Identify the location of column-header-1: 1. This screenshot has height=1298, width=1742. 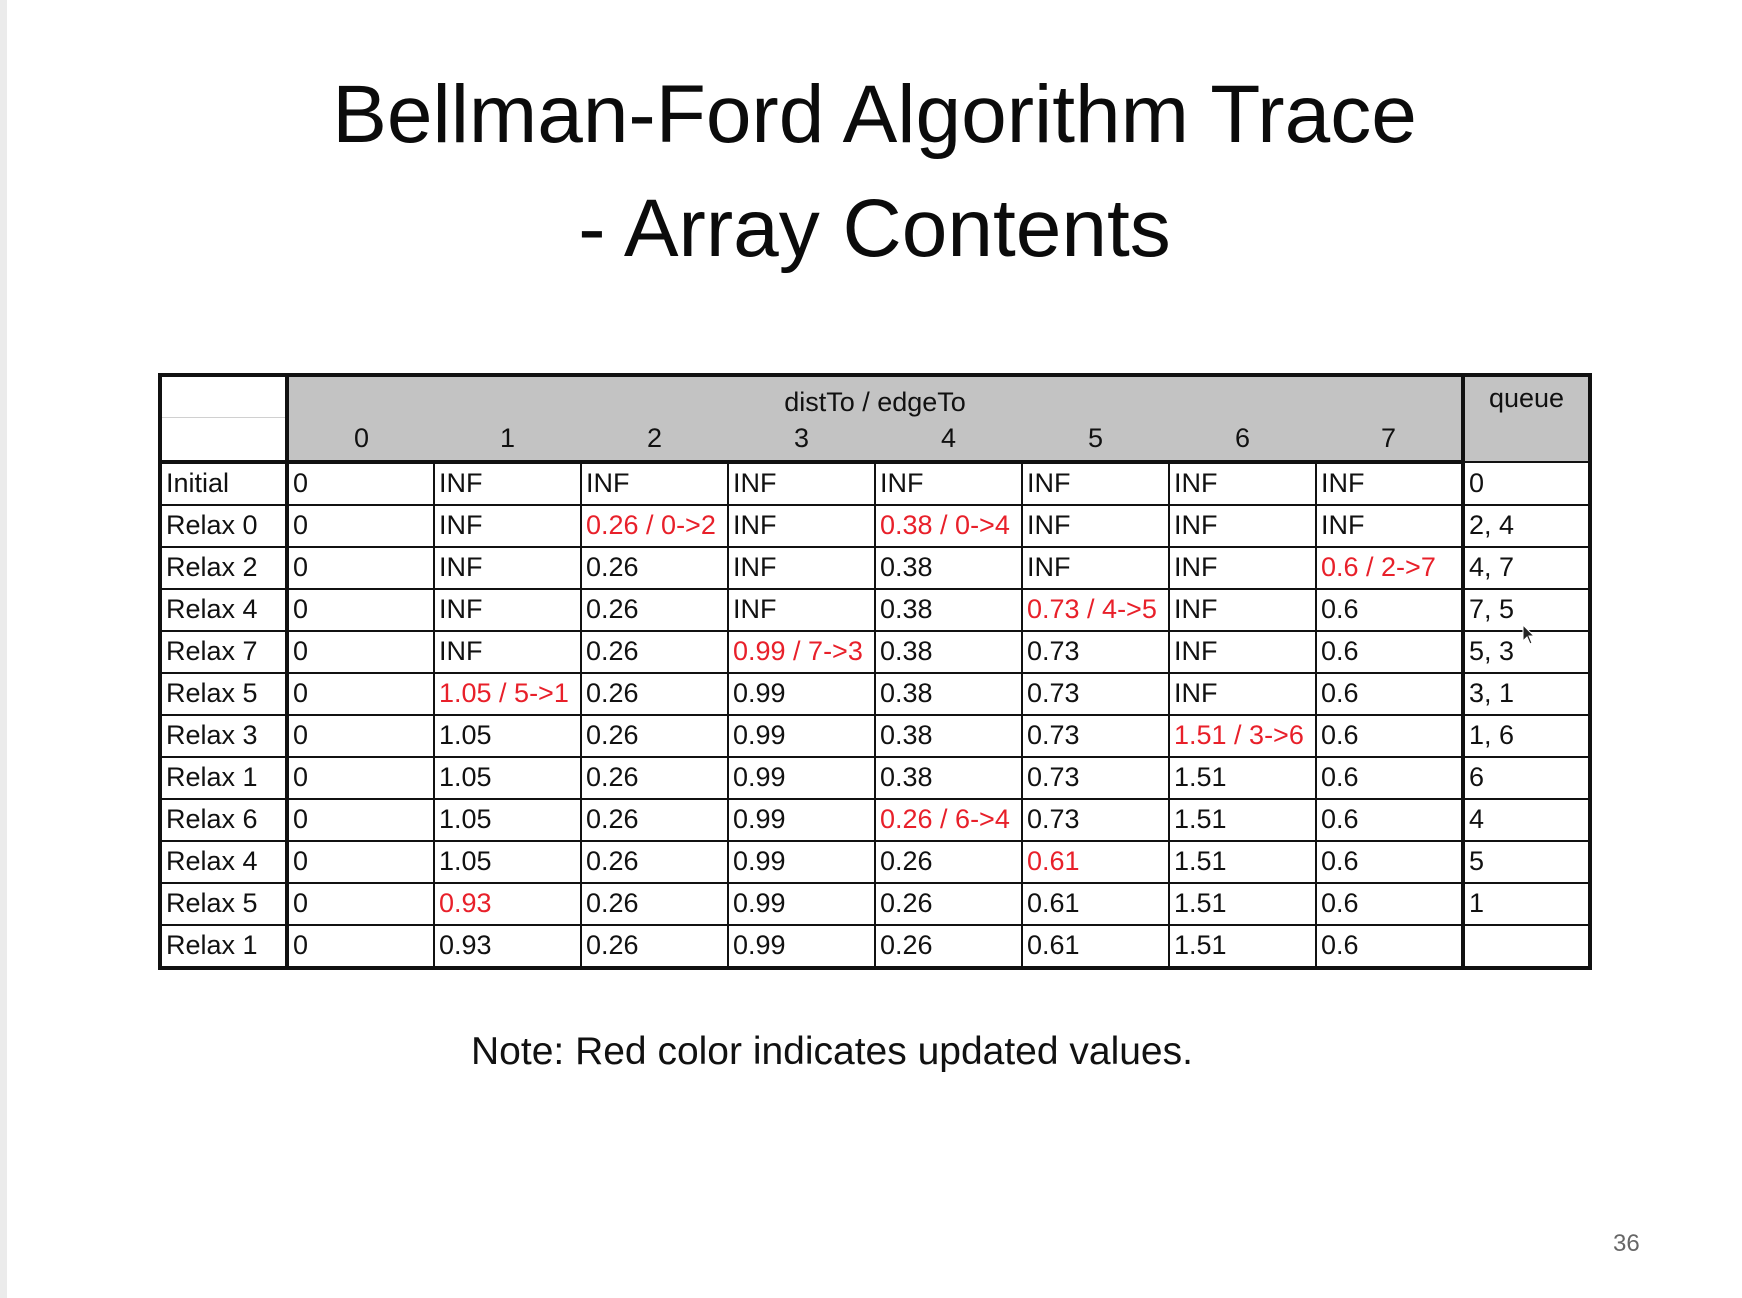
(507, 440).